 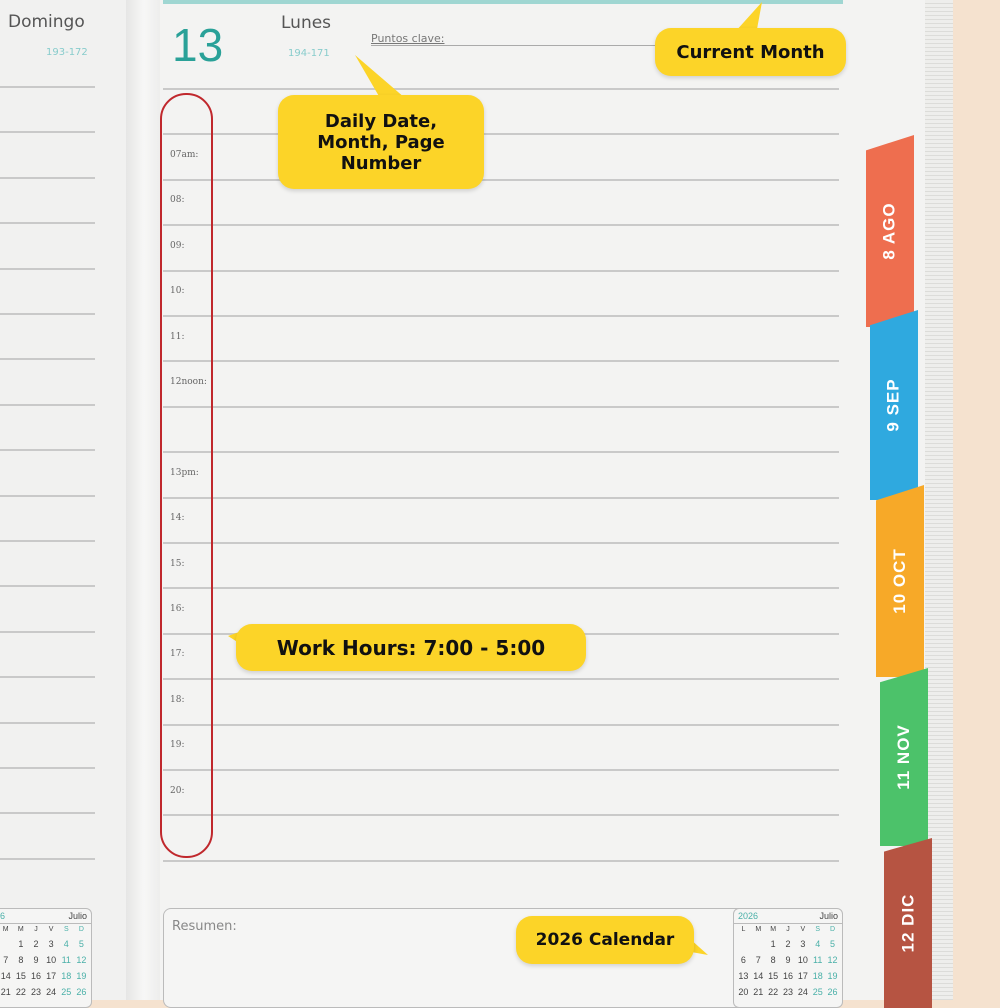 I want to click on month-tab: 10 OCT, so click(x=900, y=581).